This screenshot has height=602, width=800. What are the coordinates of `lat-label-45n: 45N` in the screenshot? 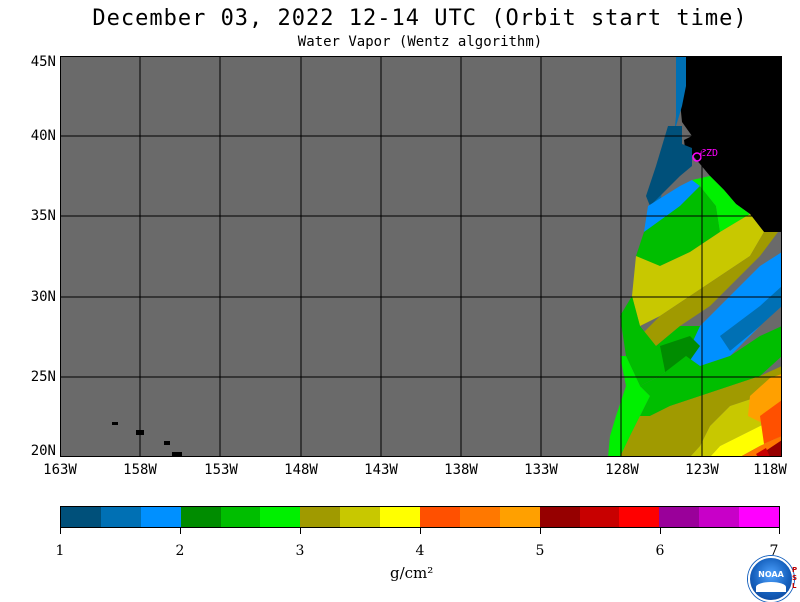 It's located at (43, 62).